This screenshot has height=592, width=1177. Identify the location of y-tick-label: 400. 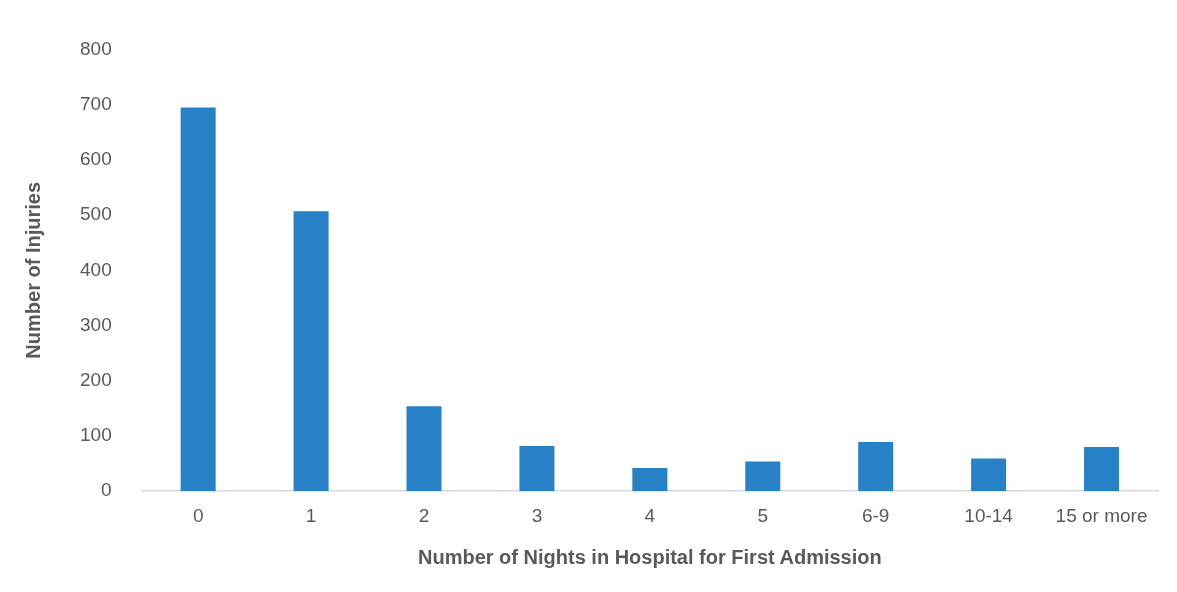
(96, 269).